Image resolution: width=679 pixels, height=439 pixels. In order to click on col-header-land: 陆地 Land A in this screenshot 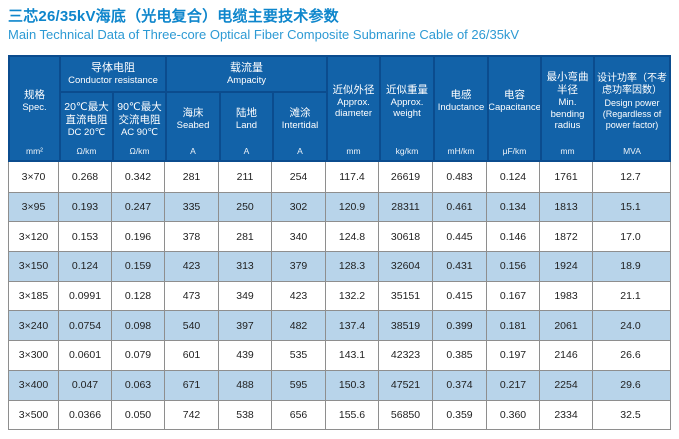, I will do `click(245, 125)`.